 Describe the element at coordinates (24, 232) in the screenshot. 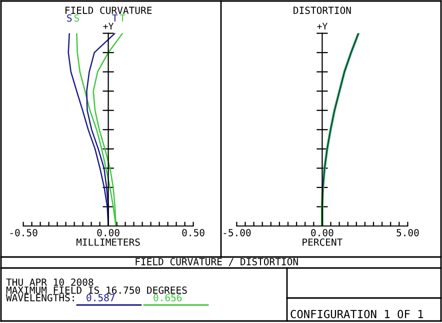

I see `x-tick-label: -0.50` at that location.